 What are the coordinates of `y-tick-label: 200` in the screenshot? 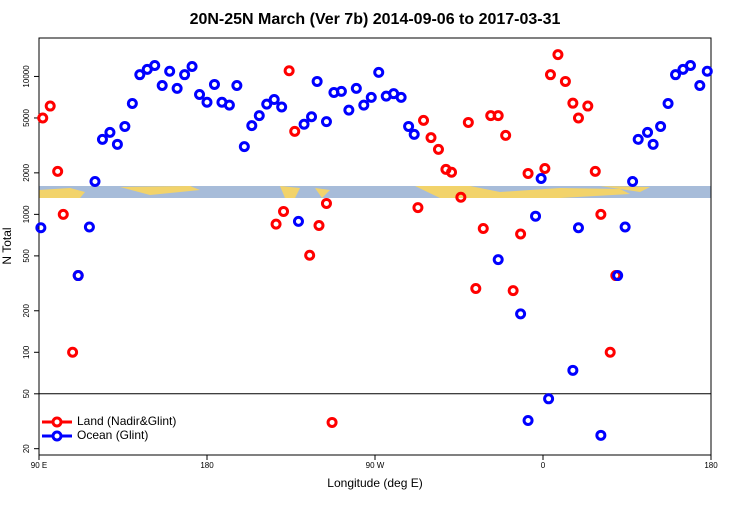 It's located at (26, 311).